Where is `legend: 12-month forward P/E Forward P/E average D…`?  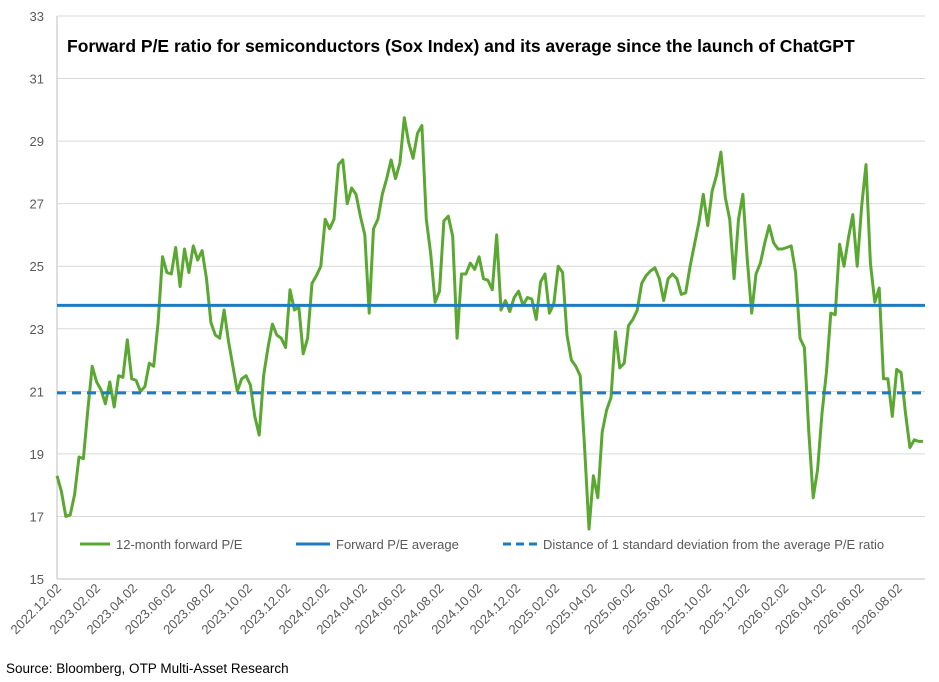 legend: 12-month forward P/E Forward P/E average D… is located at coordinates (482, 544).